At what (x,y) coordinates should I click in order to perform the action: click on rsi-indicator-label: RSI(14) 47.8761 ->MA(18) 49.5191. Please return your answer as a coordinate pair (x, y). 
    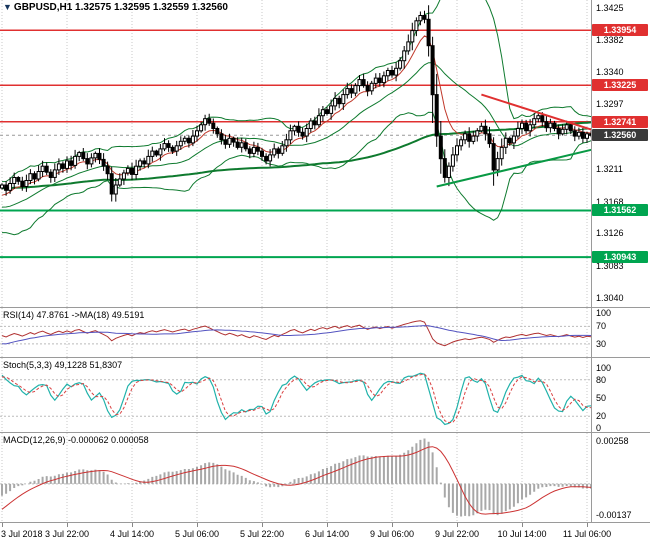
    Looking at the image, I should click on (74, 315).